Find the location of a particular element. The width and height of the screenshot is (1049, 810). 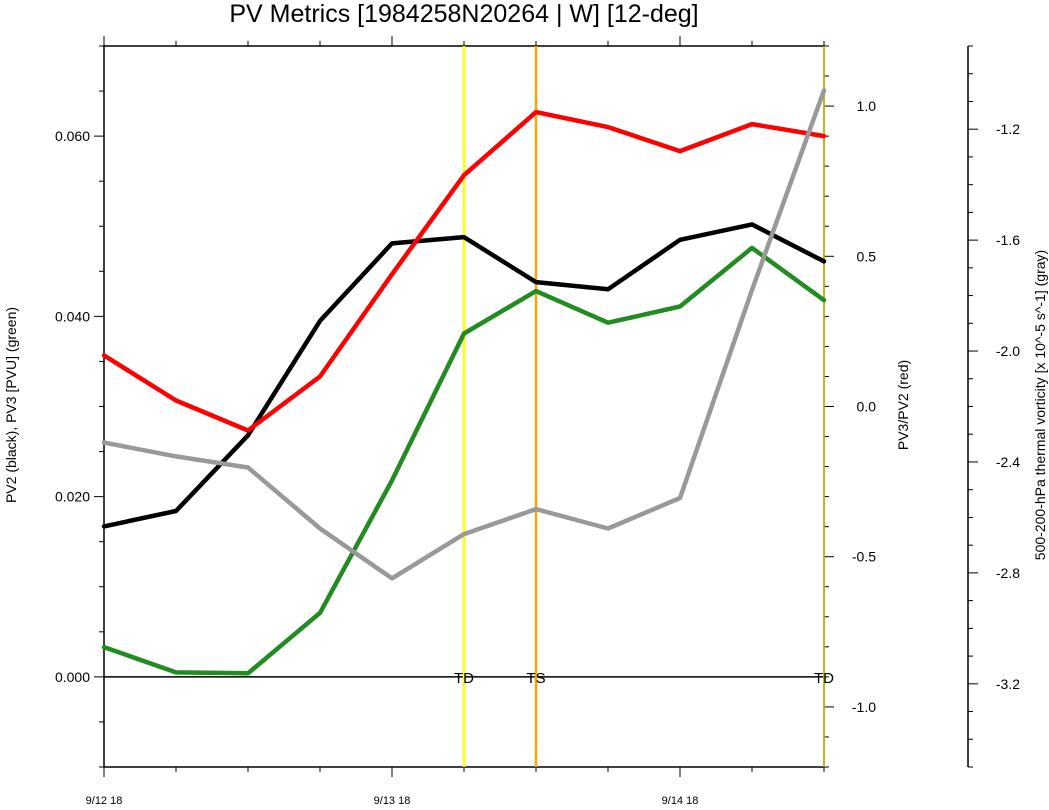

stage-annotation: TS is located at coordinates (535, 678).